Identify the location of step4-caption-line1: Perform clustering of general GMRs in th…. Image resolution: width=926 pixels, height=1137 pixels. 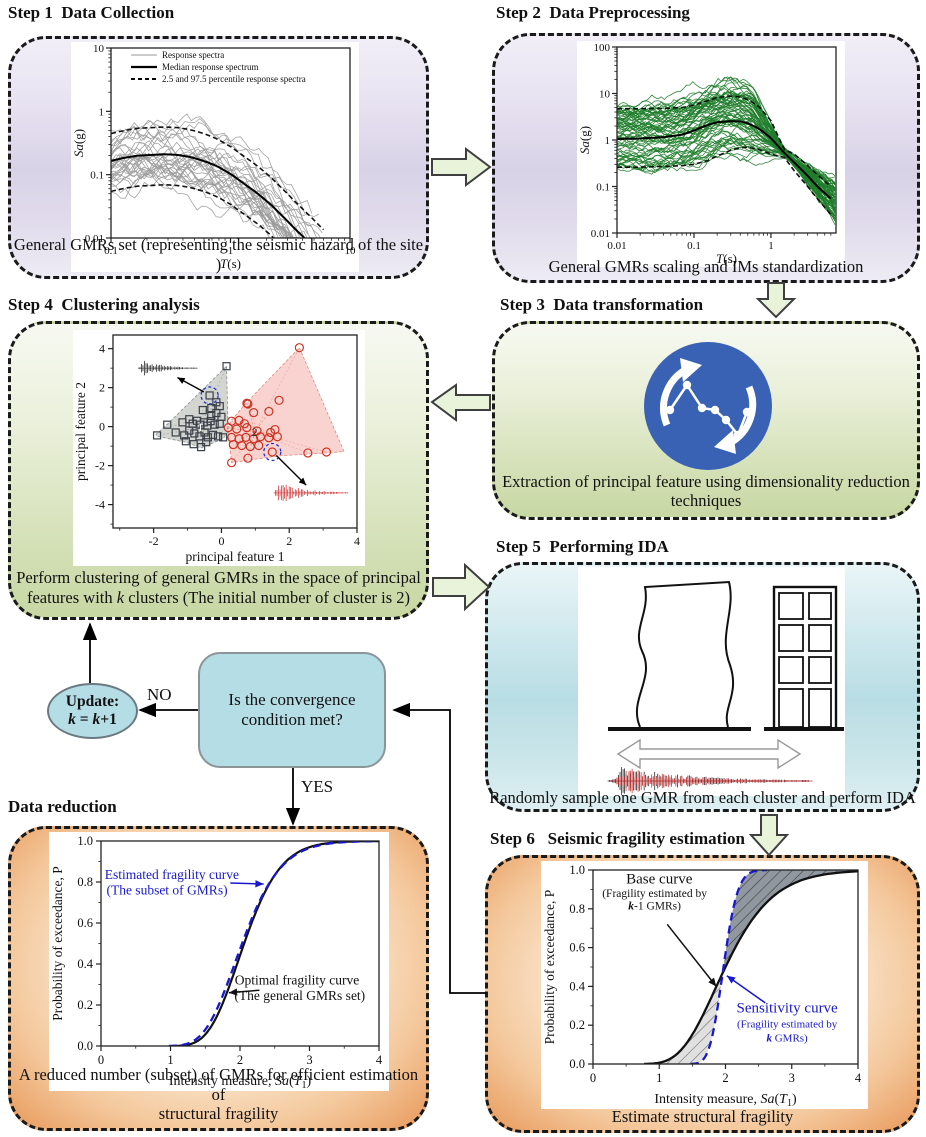
(218, 577).